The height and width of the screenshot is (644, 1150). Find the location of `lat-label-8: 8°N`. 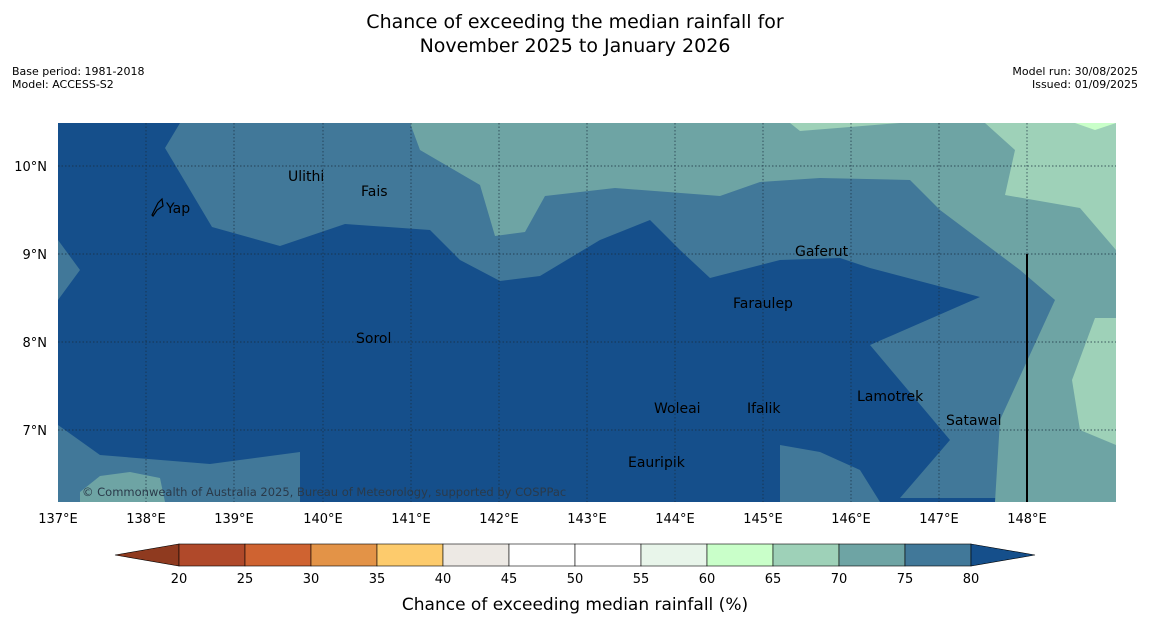

lat-label-8: 8°N is located at coordinates (35, 343).